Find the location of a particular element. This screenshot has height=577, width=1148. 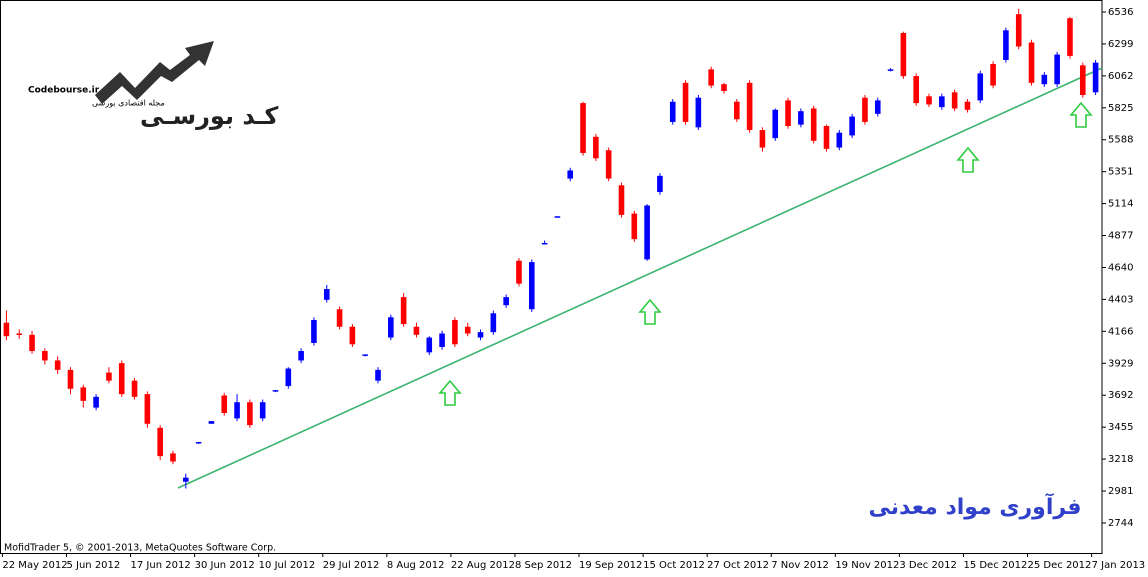

y-tick-label: 4640 is located at coordinates (1120, 267).